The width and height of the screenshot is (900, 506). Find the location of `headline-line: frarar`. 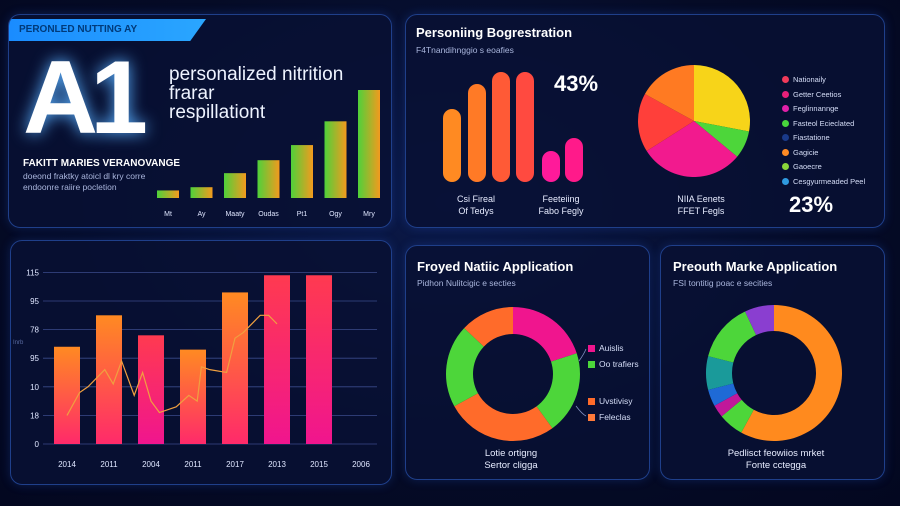

headline-line: frarar is located at coordinates (192, 93).